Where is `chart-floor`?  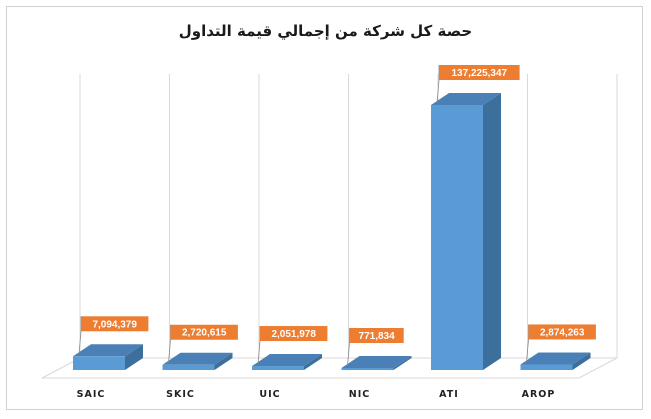 chart-floor is located at coordinates (329, 368).